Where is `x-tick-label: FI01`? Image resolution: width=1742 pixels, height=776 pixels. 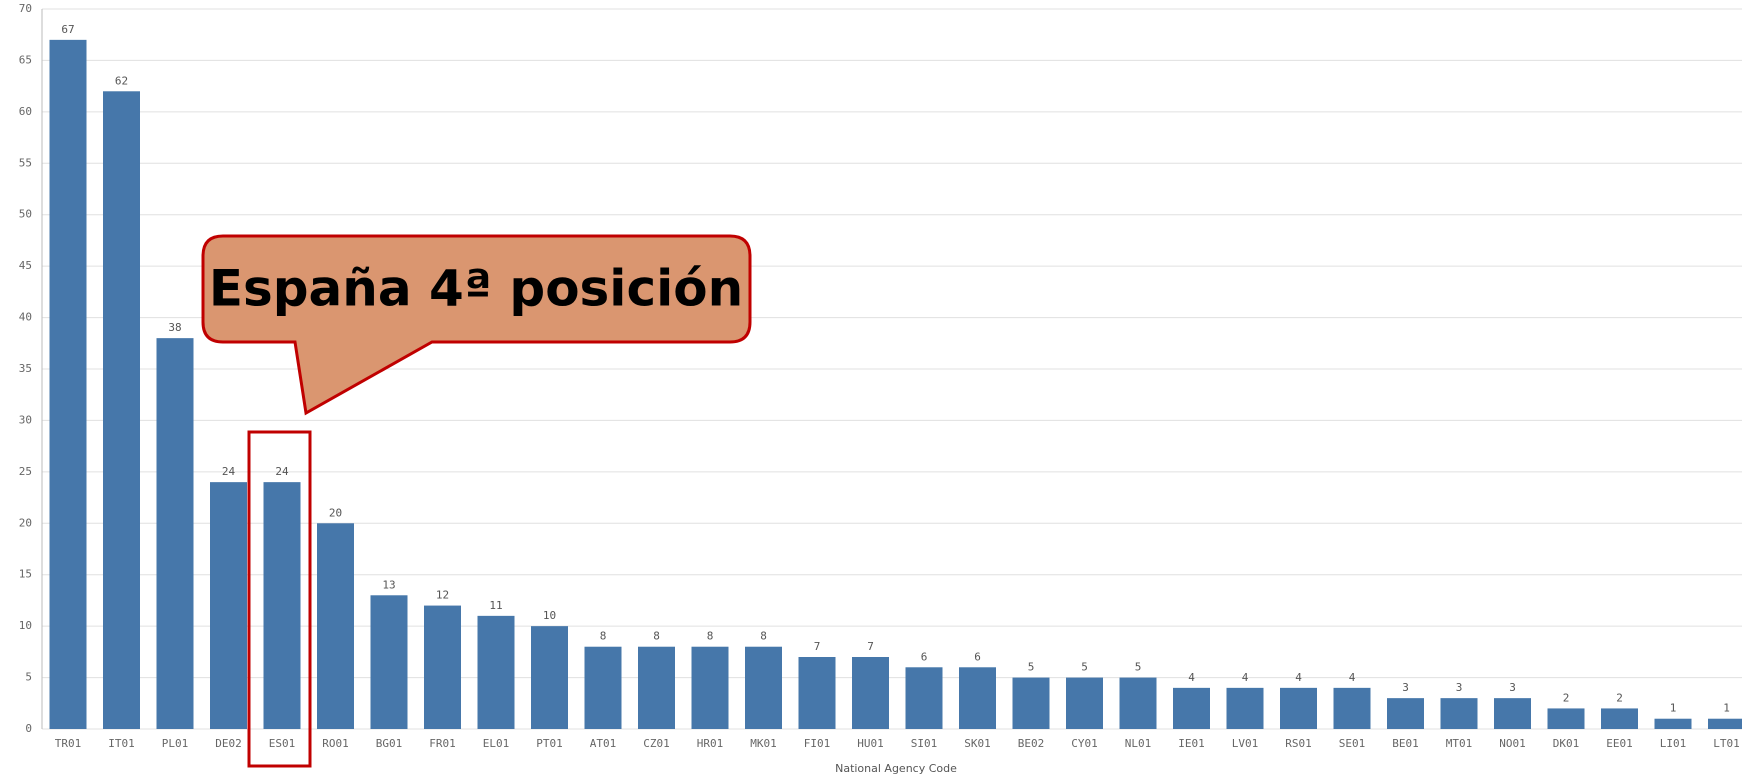
x-tick-label: FI01 is located at coordinates (817, 743).